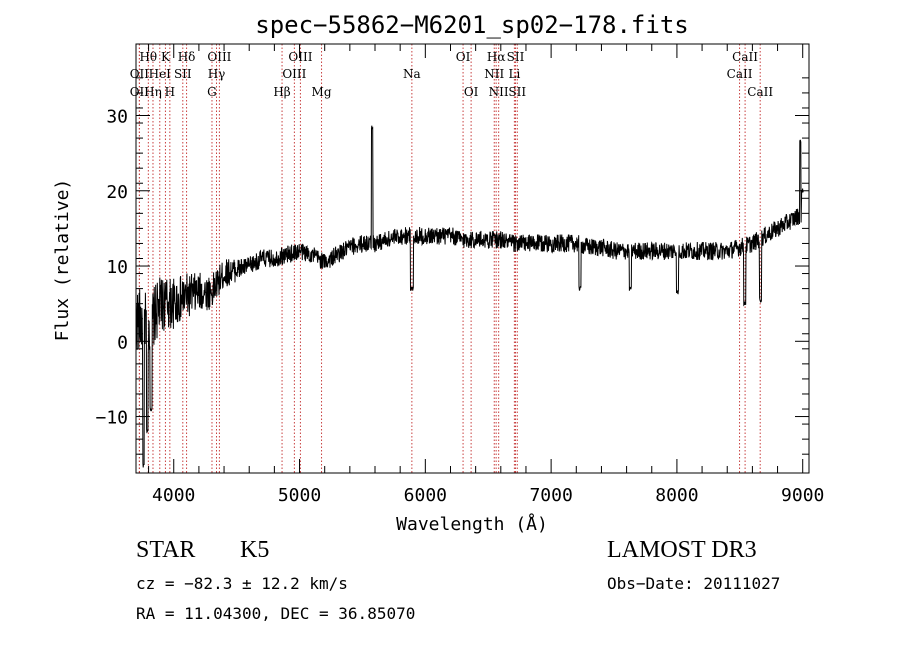 The height and width of the screenshot is (649, 900). What do you see at coordinates (281, 92) in the screenshot?
I see `line-label: Hβ` at bounding box center [281, 92].